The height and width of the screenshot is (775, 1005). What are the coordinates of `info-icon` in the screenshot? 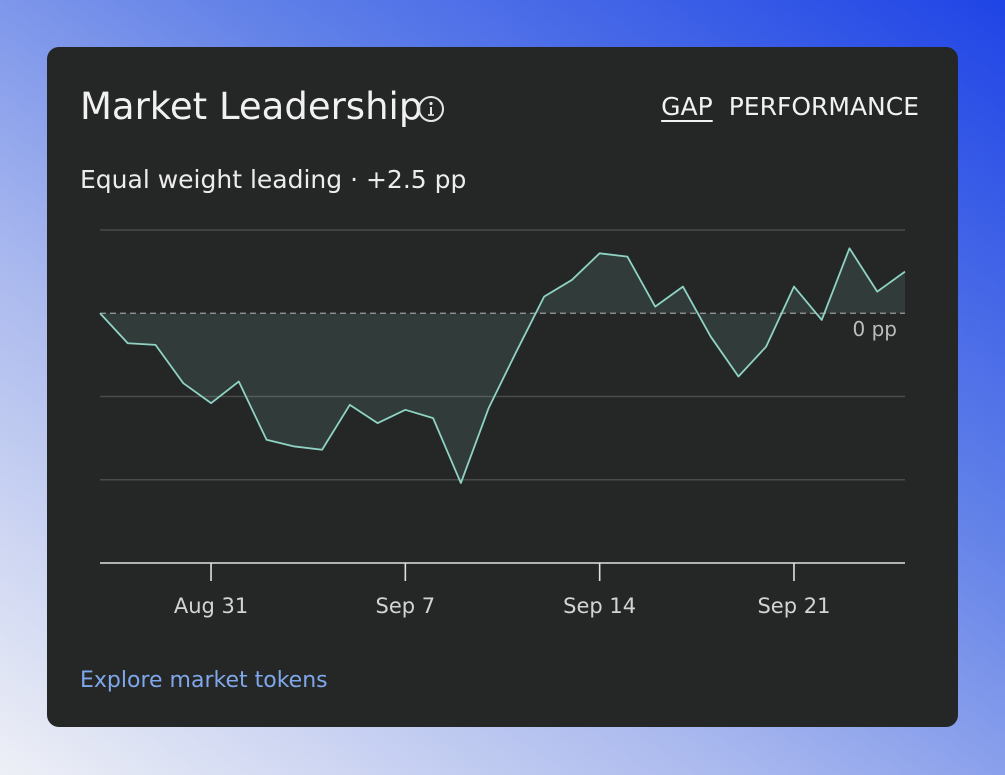 It's located at (431, 109).